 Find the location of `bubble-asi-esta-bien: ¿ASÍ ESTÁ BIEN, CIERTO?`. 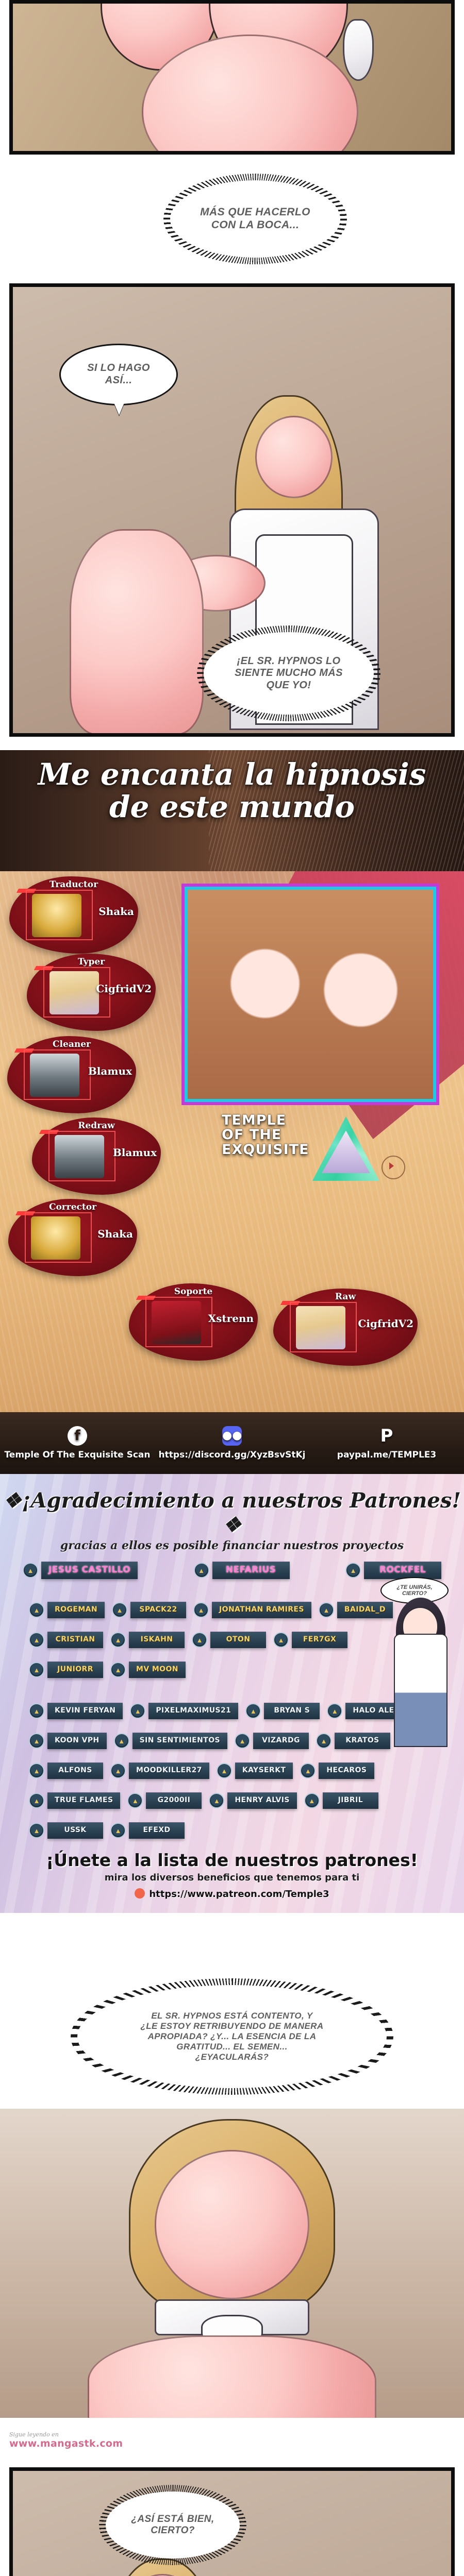

bubble-asi-esta-bien: ¿ASÍ ESTÁ BIEN, CIERTO? is located at coordinates (173, 2525).